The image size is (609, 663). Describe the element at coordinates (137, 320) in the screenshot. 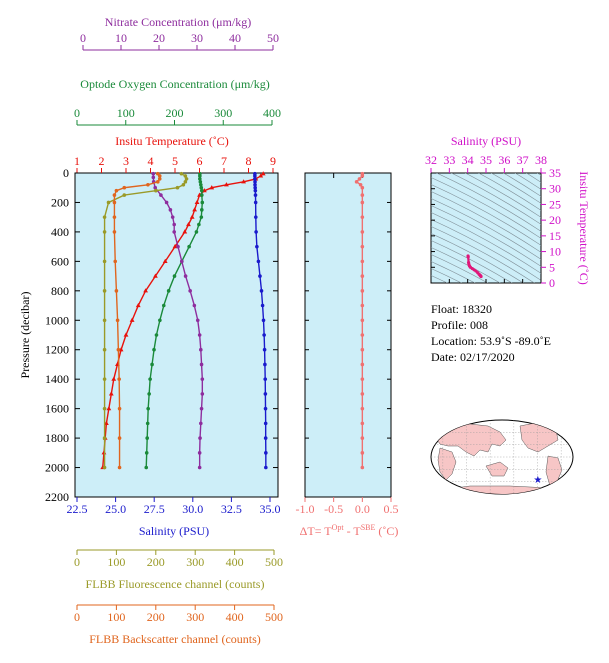

I see `backscatter-series` at that location.